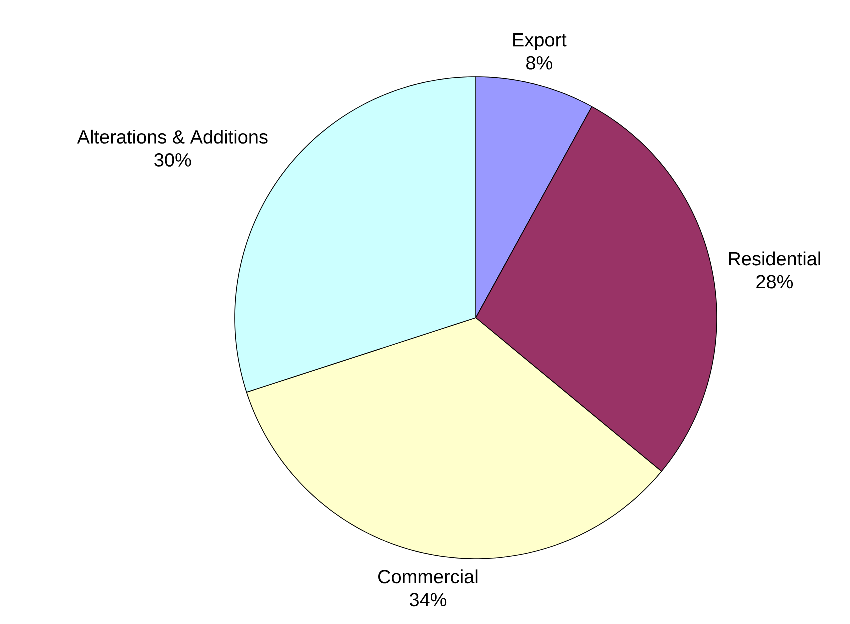 The height and width of the screenshot is (624, 850). I want to click on data-label: 34%, so click(428, 600).